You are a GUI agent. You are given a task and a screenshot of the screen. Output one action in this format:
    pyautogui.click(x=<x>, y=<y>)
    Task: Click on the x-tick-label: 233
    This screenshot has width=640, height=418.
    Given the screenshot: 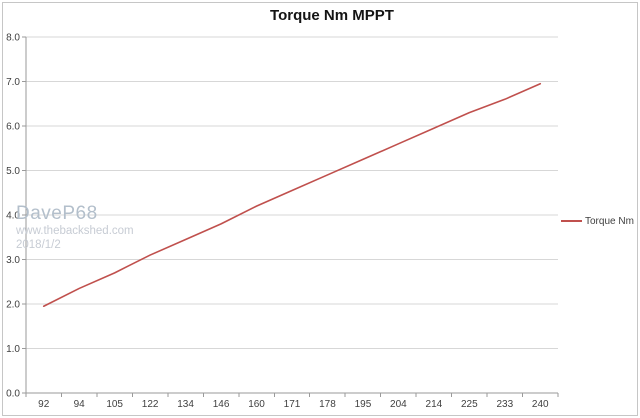 What is the action you would take?
    pyautogui.click(x=504, y=404)
    